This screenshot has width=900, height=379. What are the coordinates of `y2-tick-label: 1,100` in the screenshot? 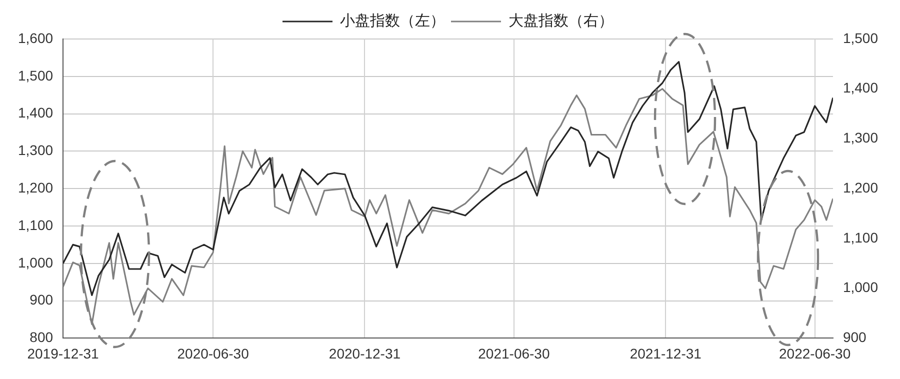 It's located at (860, 237).